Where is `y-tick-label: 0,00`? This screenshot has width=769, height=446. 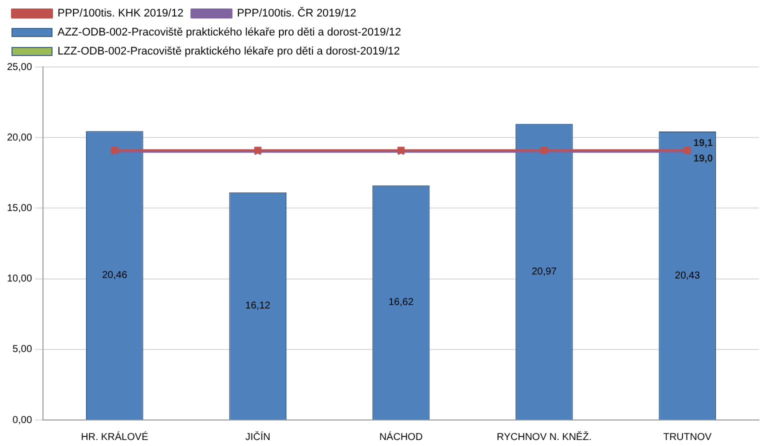
y-tick-label: 0,00 is located at coordinates (22, 420).